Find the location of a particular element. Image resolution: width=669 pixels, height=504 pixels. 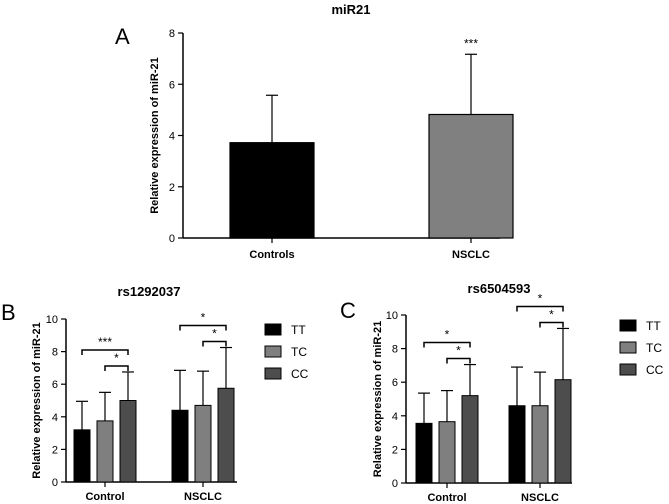

panel-letter: B is located at coordinates (8, 312).